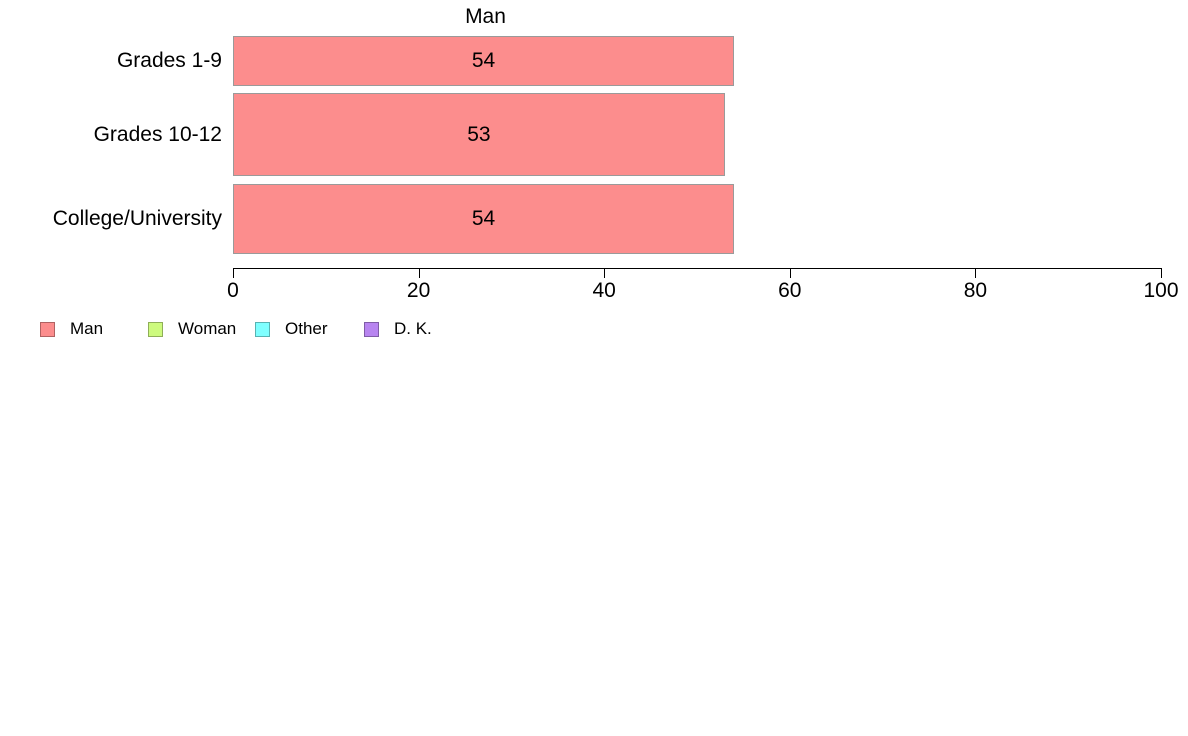  What do you see at coordinates (157, 134) in the screenshot?
I see `category-label: Grades 10-12` at bounding box center [157, 134].